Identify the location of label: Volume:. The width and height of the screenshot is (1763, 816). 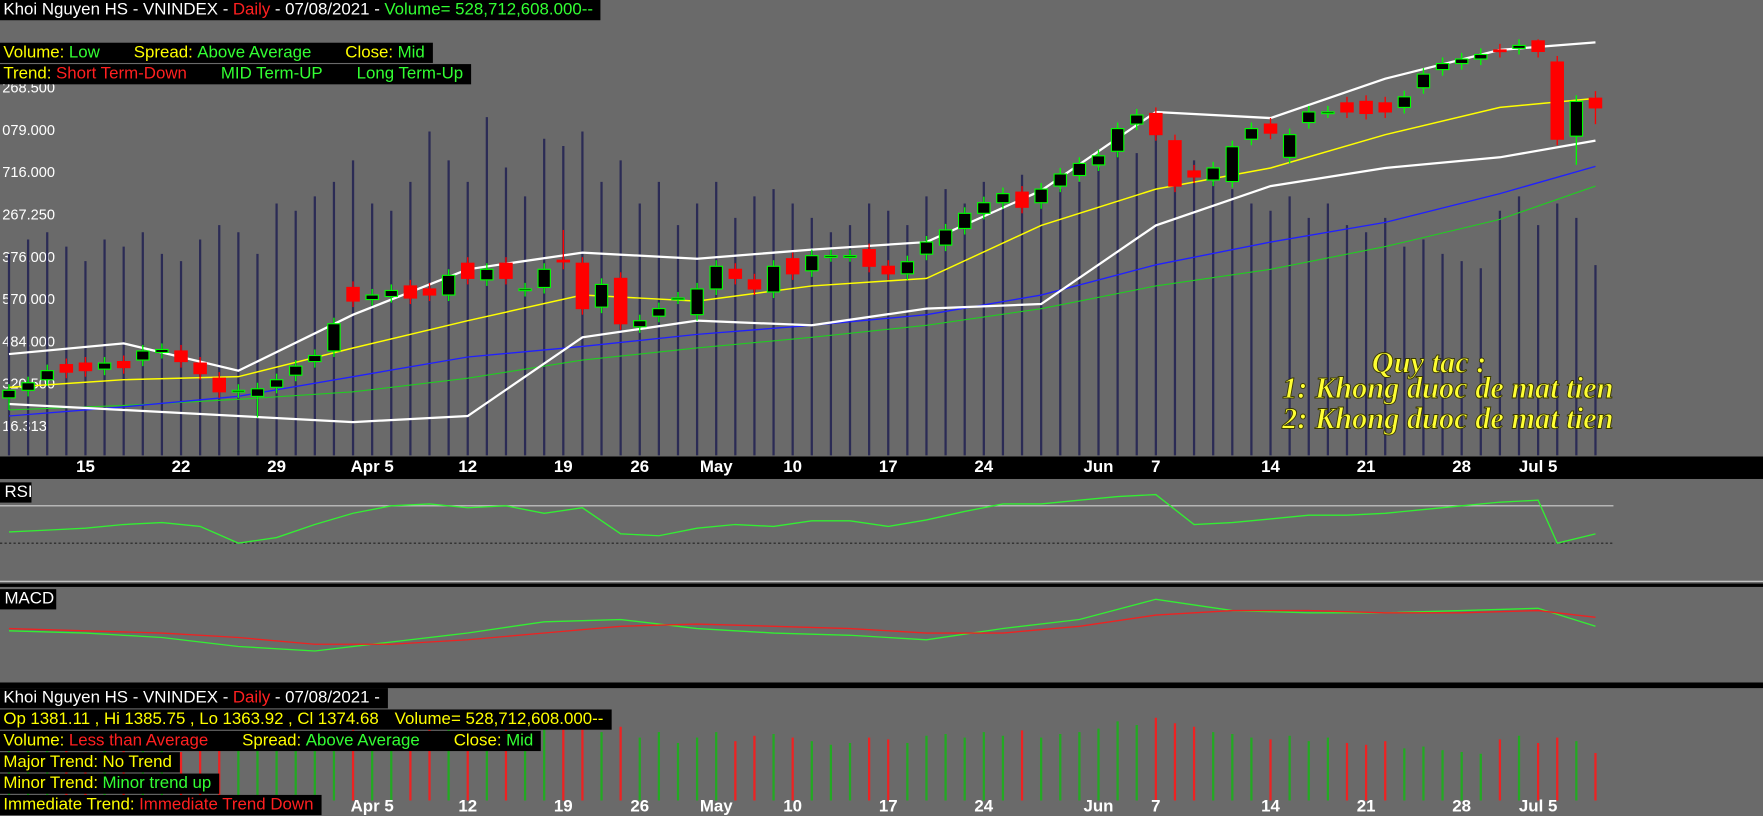
(34, 52).